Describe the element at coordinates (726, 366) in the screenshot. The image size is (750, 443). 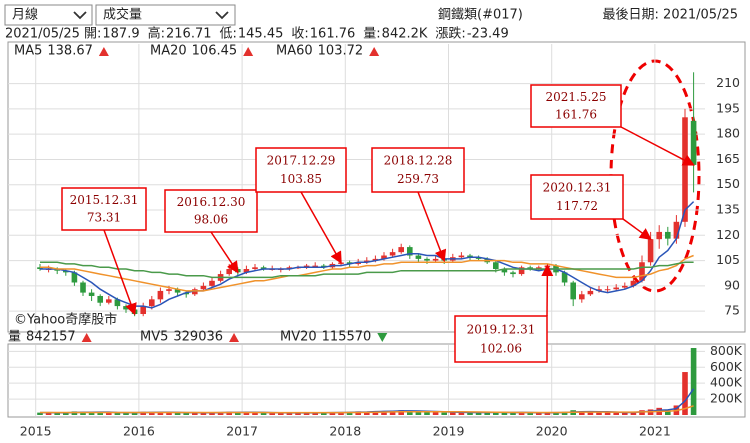
I see `y-tick-label: 600K` at that location.